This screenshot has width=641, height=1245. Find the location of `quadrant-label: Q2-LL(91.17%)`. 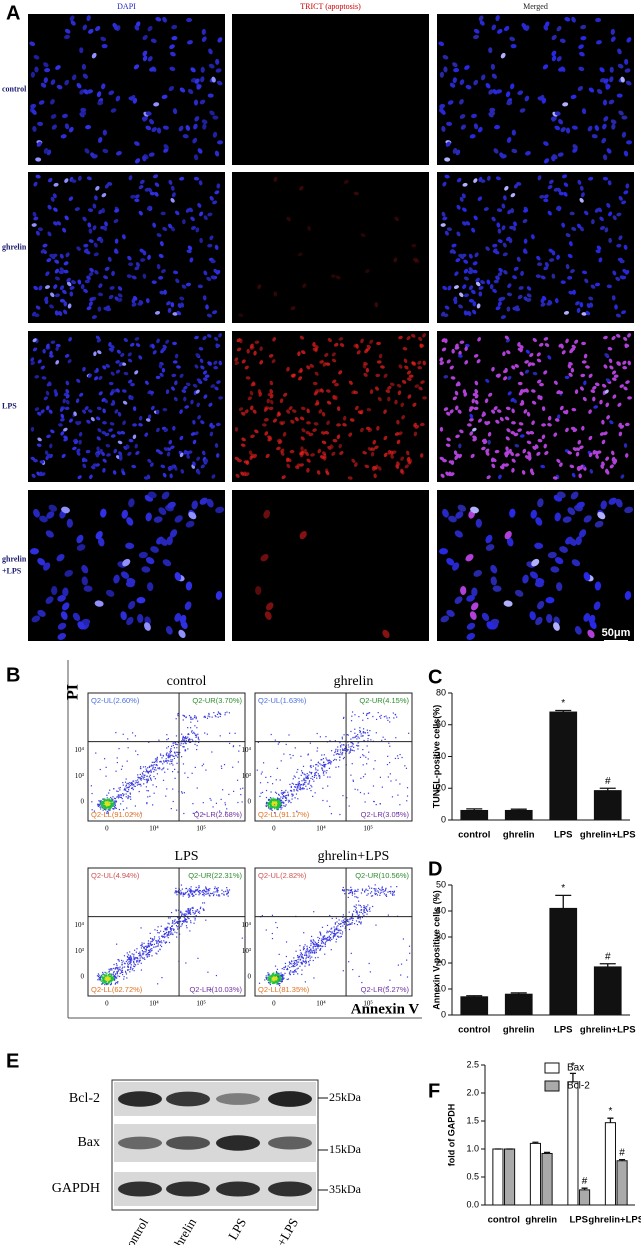

quadrant-label: Q2-LL(91.17%) is located at coordinates (284, 814).